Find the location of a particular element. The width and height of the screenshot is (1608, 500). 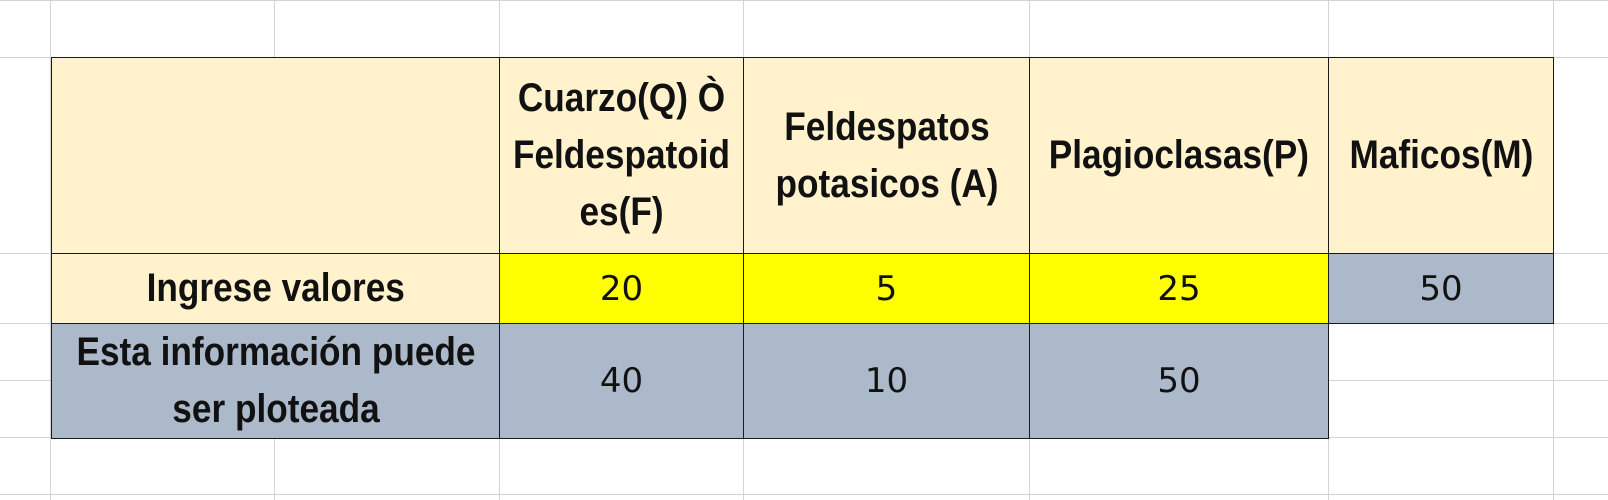

input-row-label: Ingrese valores is located at coordinates (275, 288).